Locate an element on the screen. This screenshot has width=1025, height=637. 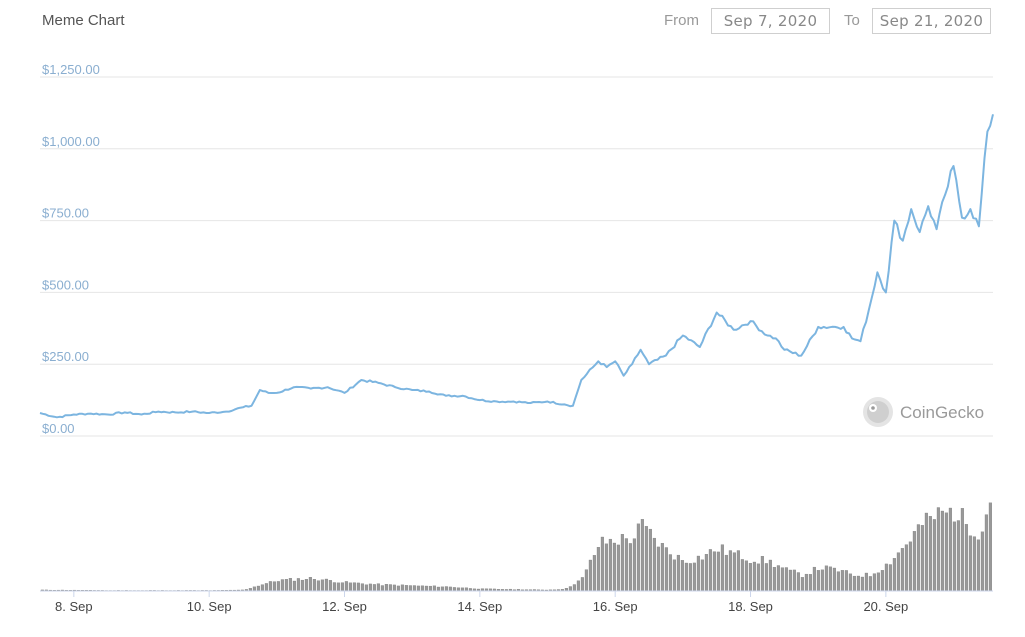
x-tick-label: 8. Sep is located at coordinates (74, 606).